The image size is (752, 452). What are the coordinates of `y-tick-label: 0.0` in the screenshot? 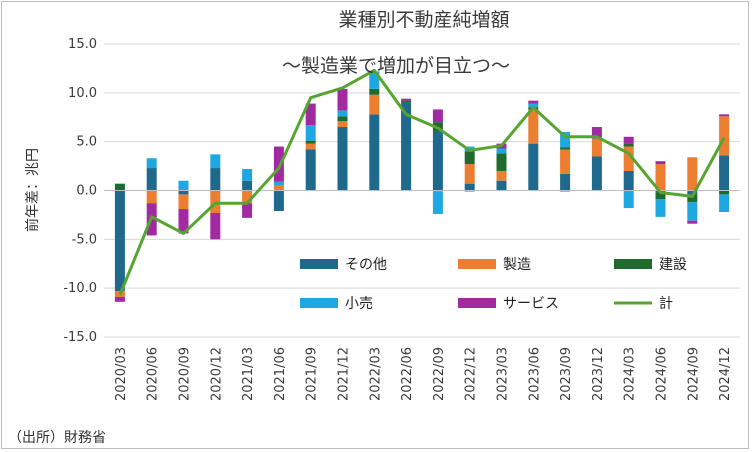 It's located at (86, 191).